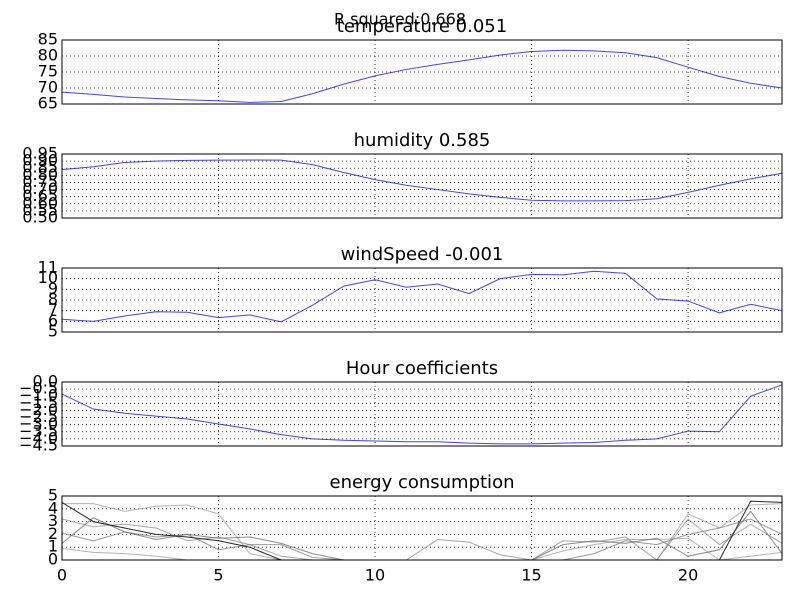 This screenshot has height=600, width=800. Describe the element at coordinates (38, 395) in the screenshot. I see `y-tick-label: −1.0` at that location.